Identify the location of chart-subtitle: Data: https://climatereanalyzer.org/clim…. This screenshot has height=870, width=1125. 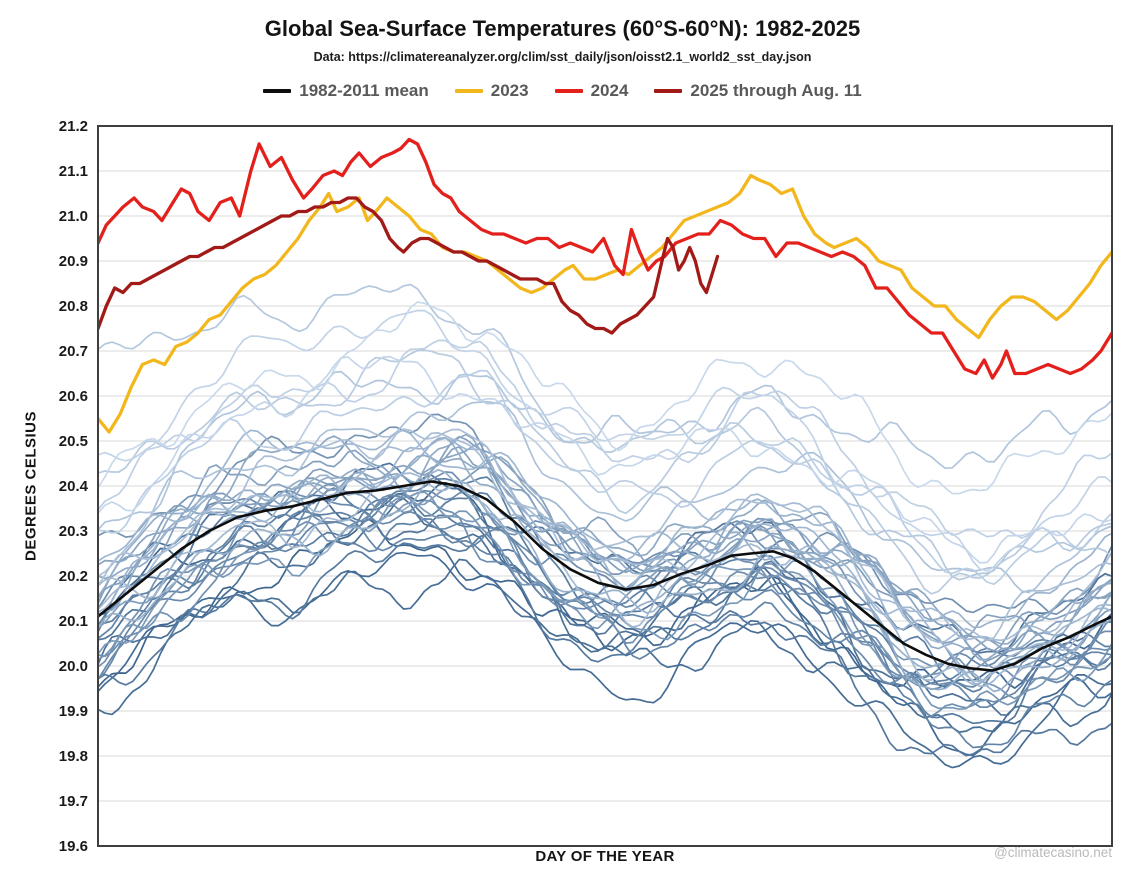
(562, 57).